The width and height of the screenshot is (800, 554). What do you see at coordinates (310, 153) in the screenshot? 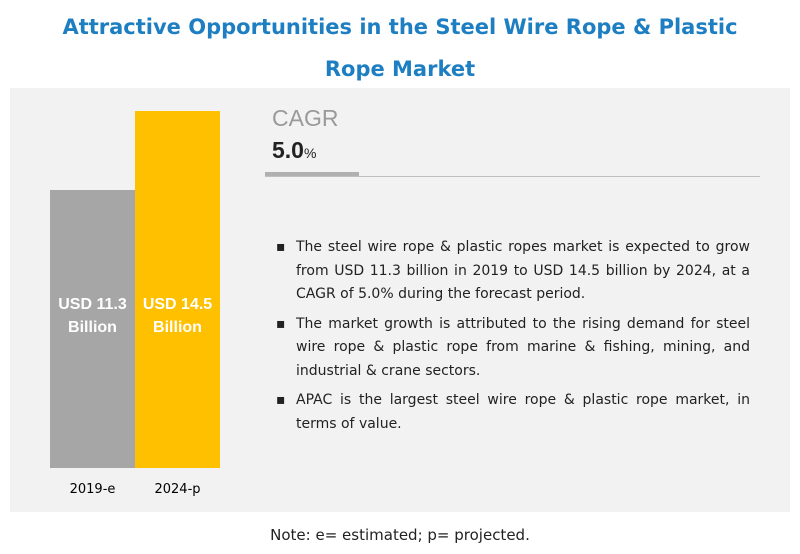
I see `cagr-unit: %` at bounding box center [310, 153].